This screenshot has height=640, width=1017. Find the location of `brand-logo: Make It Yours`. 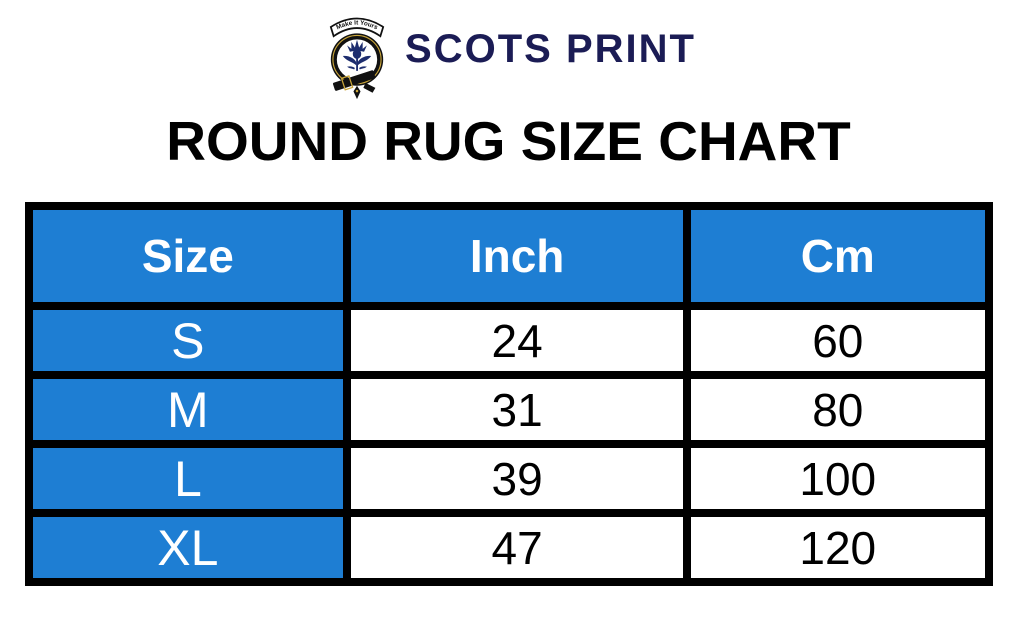

brand-logo: Make It Yours is located at coordinates (357, 56).